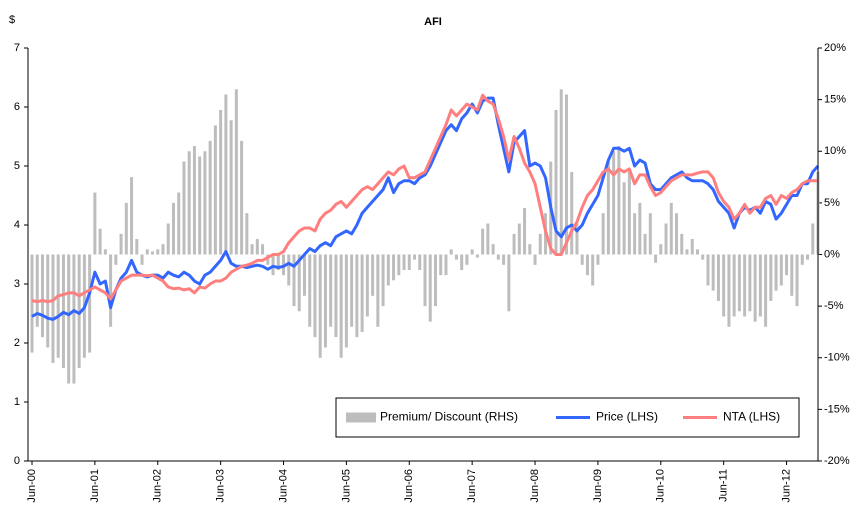 The image size is (859, 506). I want to click on x-tick-label: Jun-01, so click(95, 486).